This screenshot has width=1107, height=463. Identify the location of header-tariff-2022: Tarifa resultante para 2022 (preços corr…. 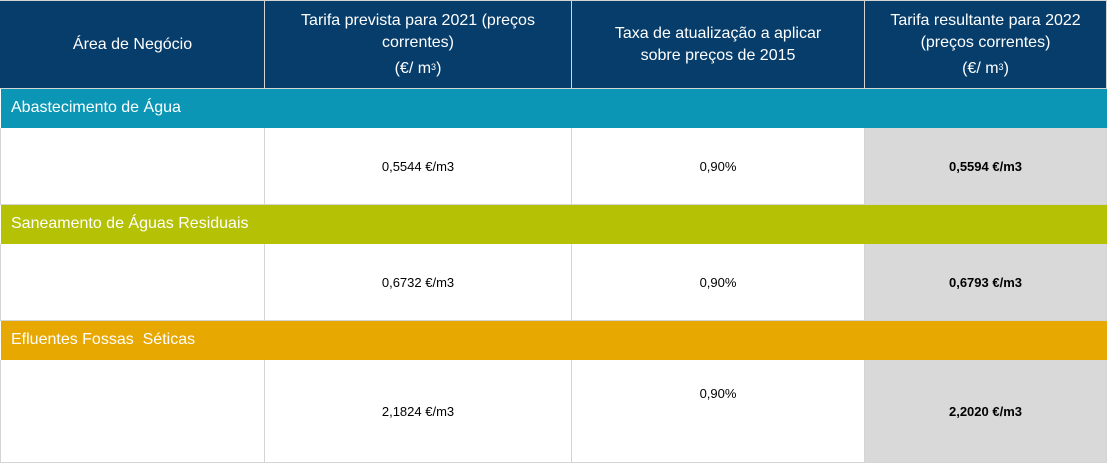
(985, 44).